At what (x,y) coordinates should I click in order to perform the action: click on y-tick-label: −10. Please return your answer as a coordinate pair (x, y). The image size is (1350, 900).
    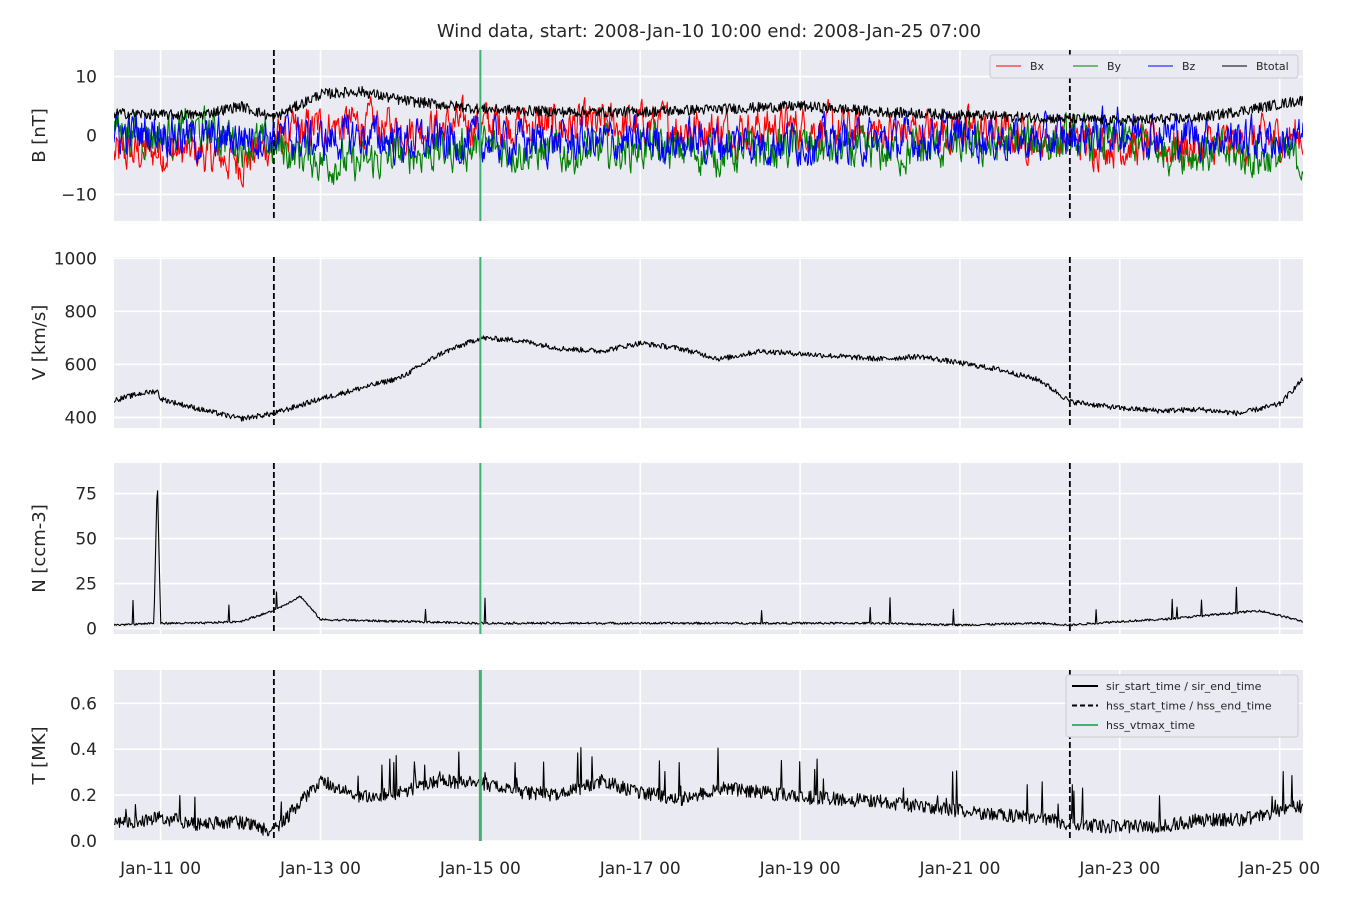
    Looking at the image, I should click on (79, 195).